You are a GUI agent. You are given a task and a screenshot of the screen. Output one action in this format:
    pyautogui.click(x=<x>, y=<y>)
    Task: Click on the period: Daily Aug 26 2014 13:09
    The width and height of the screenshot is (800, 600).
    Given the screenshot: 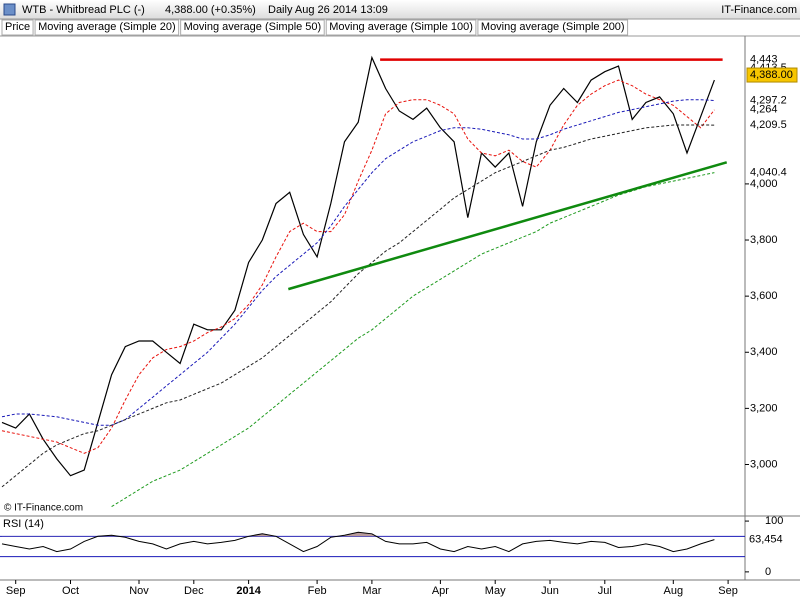 What is the action you would take?
    pyautogui.click(x=328, y=10)
    